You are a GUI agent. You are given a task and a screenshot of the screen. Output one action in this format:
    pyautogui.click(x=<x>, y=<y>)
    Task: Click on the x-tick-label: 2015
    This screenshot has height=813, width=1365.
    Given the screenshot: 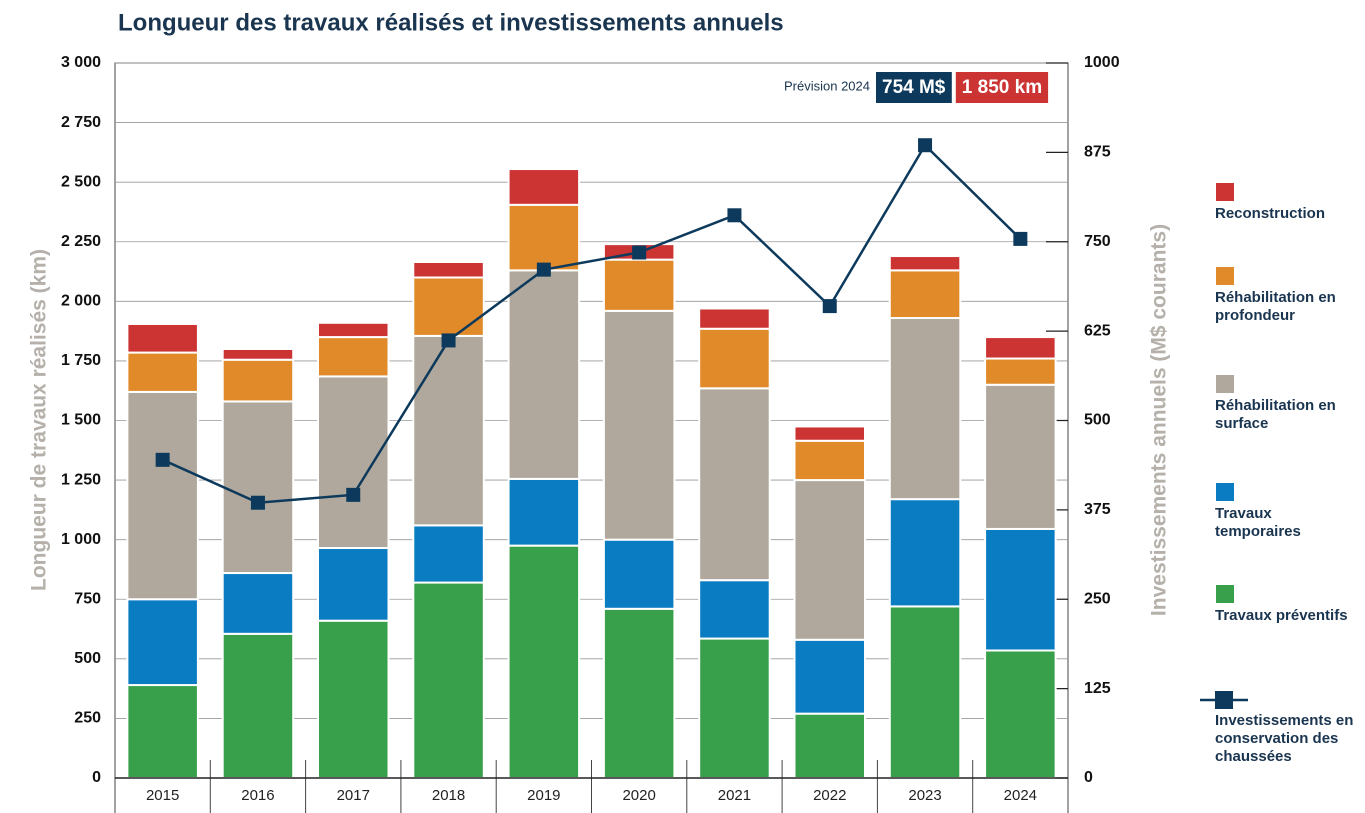 What is the action you would take?
    pyautogui.click(x=162, y=795)
    